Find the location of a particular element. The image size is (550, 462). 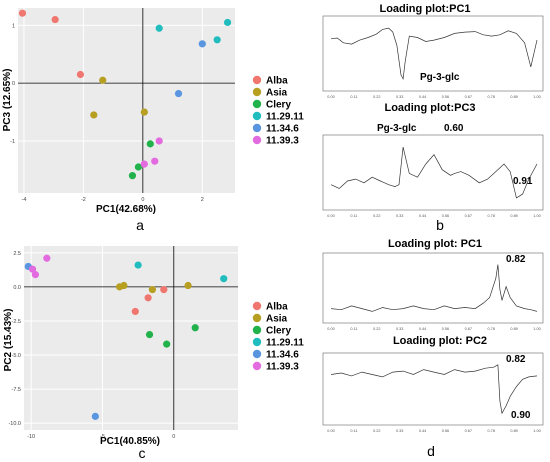

legend-c-entry-label: Asia is located at coordinates (277, 319).